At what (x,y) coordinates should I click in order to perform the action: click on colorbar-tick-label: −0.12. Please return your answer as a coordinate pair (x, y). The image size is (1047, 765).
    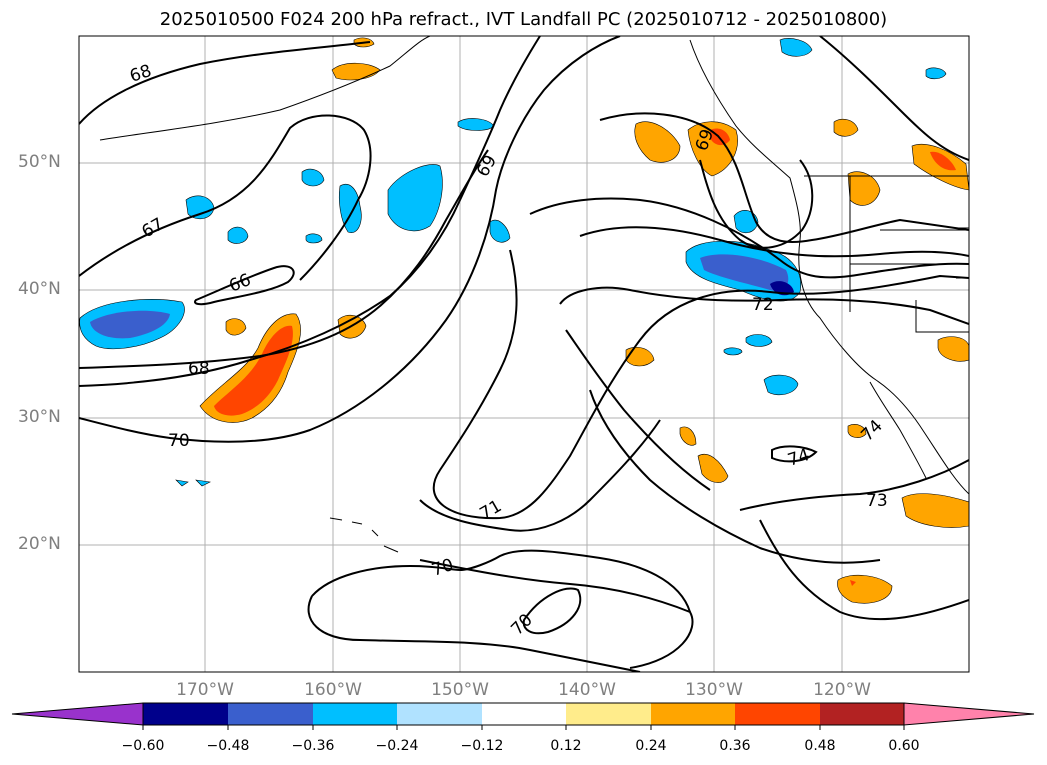
    Looking at the image, I should click on (482, 746).